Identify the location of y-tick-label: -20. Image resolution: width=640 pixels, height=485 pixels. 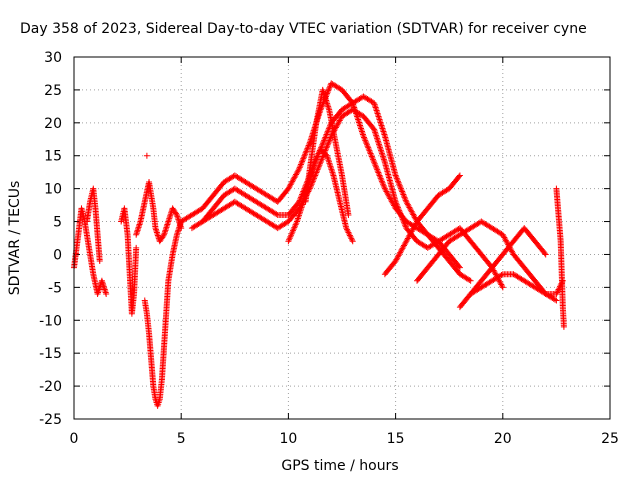
(50, 387).